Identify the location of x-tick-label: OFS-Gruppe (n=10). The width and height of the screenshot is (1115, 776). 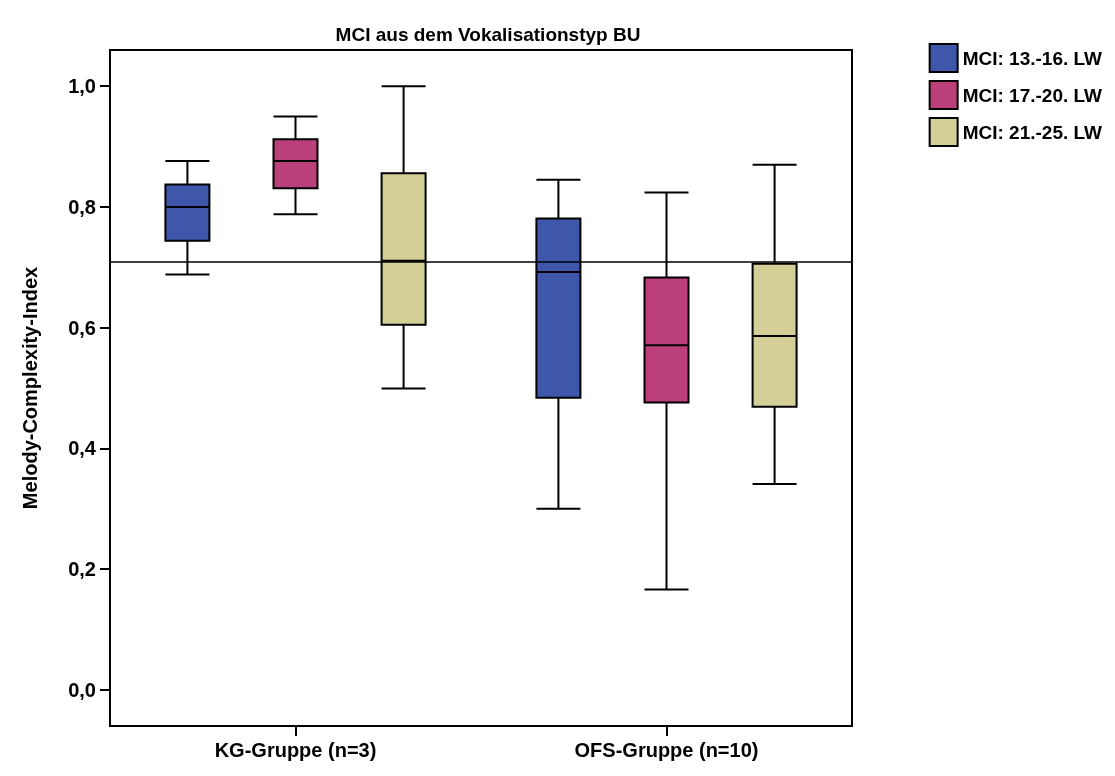
(666, 750).